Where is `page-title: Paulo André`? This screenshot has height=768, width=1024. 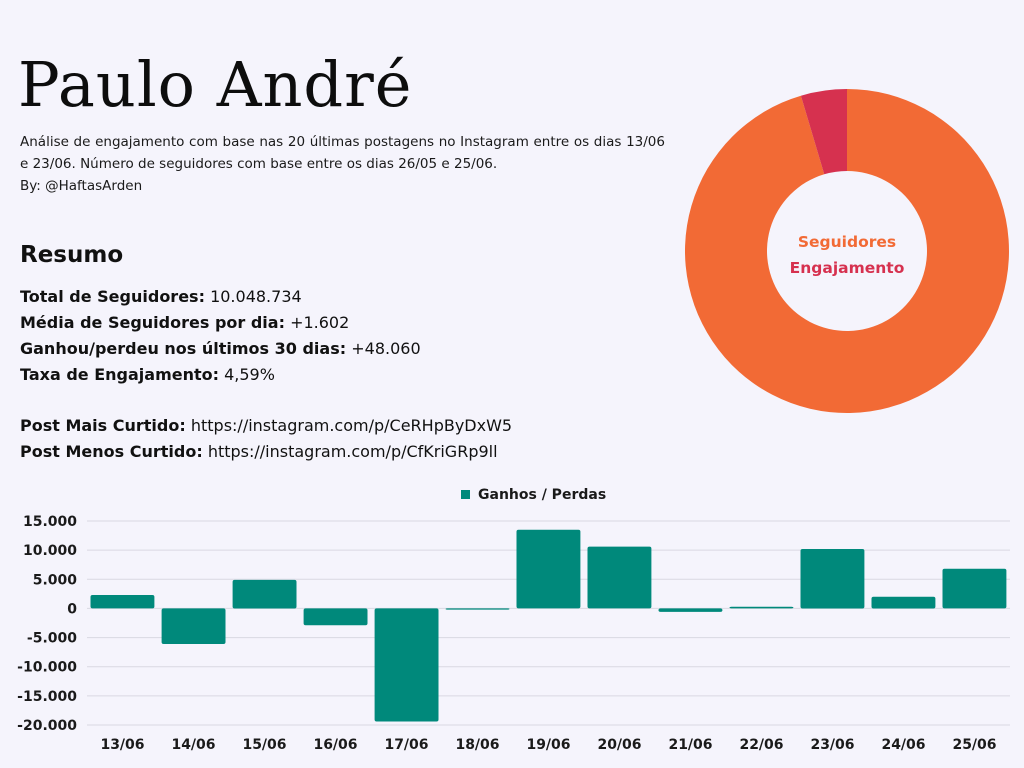 page-title: Paulo André is located at coordinates (215, 84).